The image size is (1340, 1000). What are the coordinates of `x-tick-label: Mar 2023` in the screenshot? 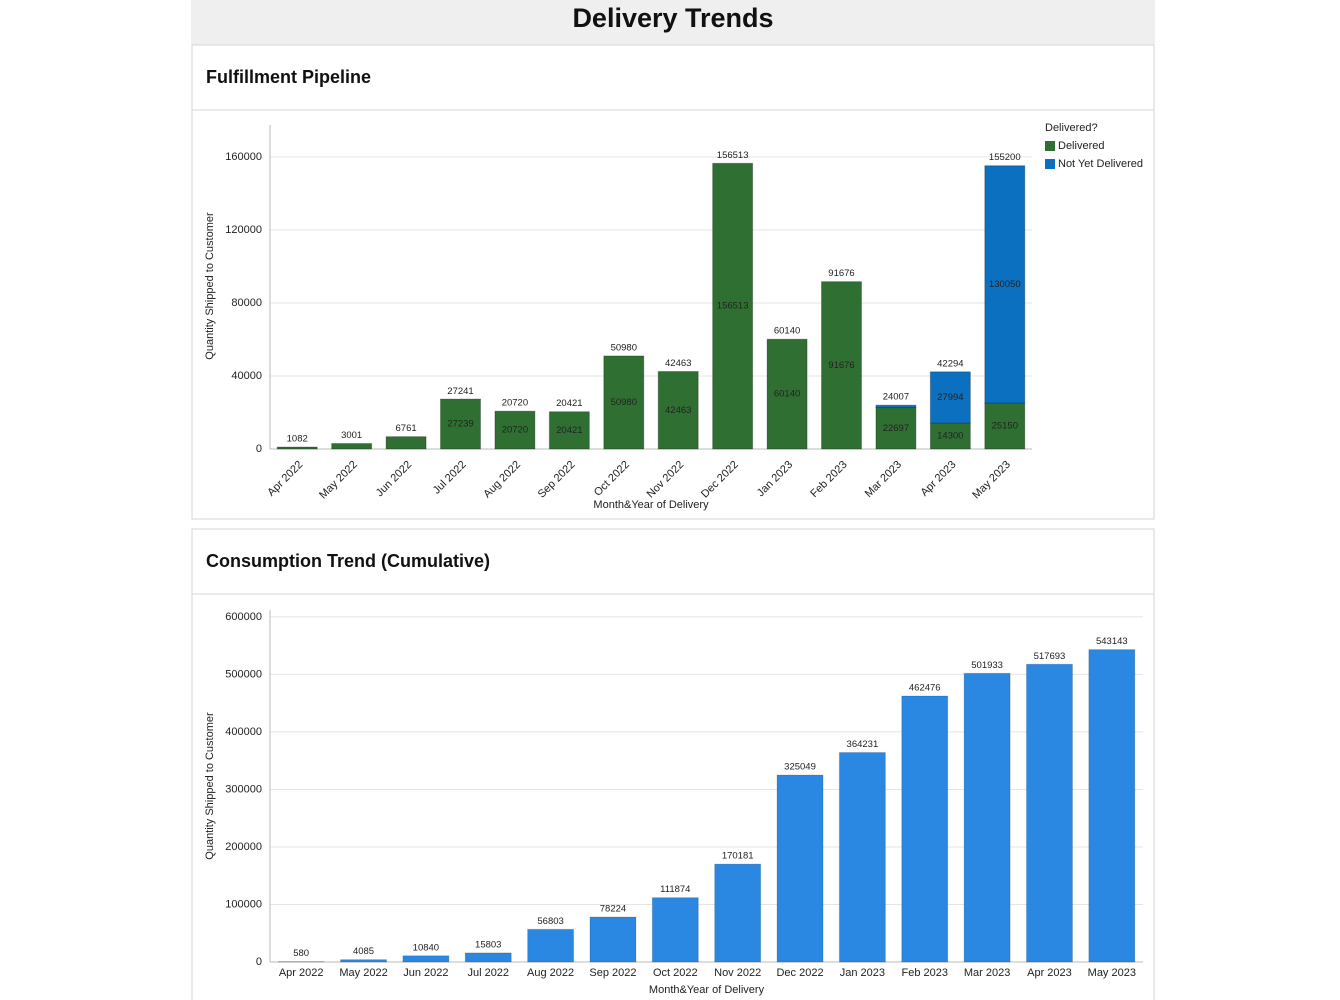 It's located at (987, 973).